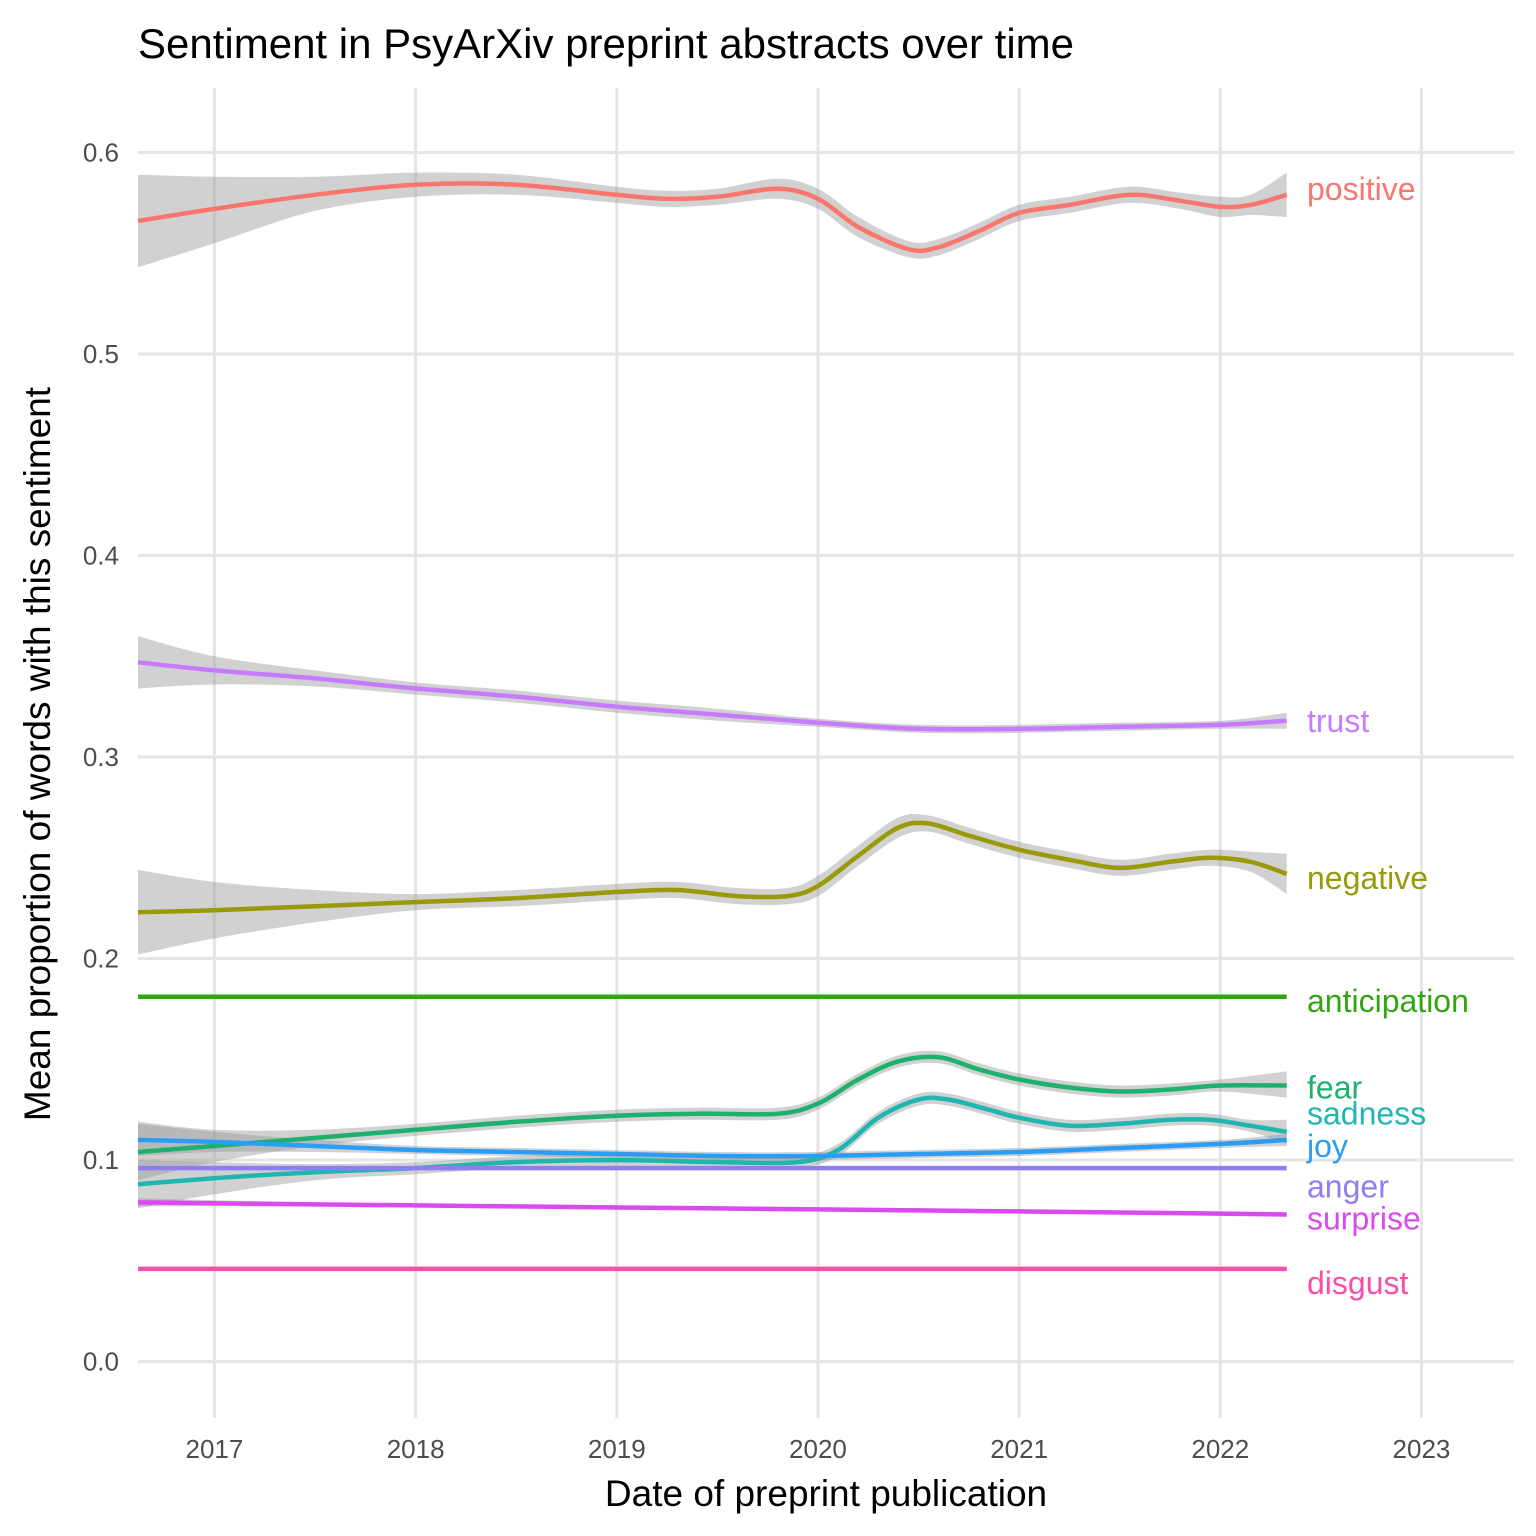 Image resolution: width=1536 pixels, height=1536 pixels. What do you see at coordinates (1366, 1114) in the screenshot?
I see `sadness-series-label: sadness` at bounding box center [1366, 1114].